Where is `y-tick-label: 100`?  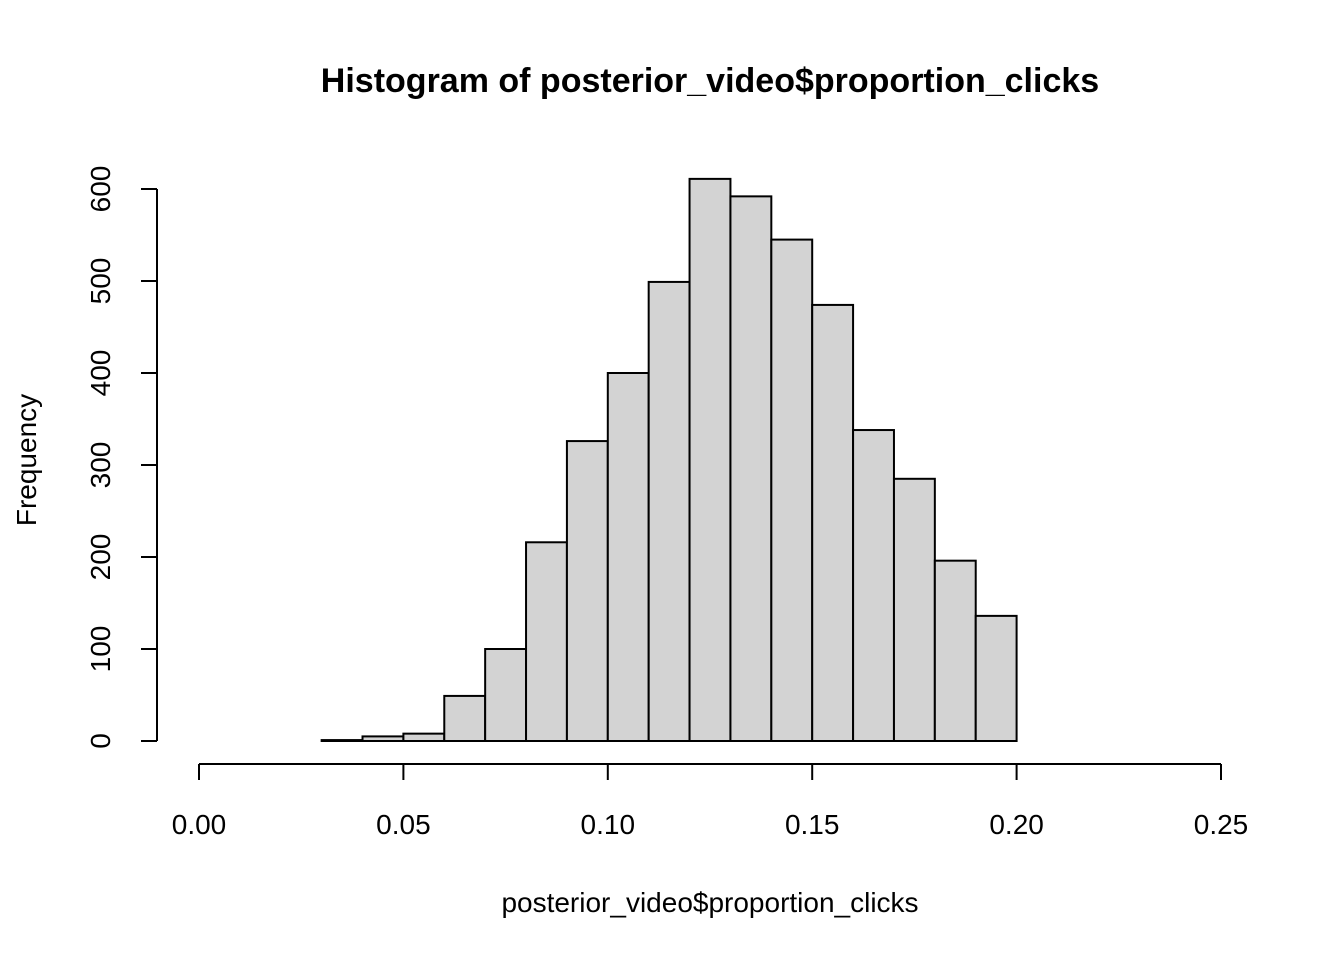
y-tick-label: 100 is located at coordinates (100, 649).